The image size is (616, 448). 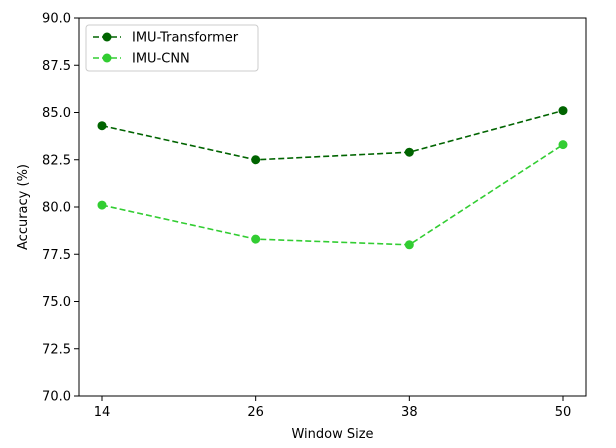 I want to click on y-tick-label: 82.5, so click(x=56, y=160).